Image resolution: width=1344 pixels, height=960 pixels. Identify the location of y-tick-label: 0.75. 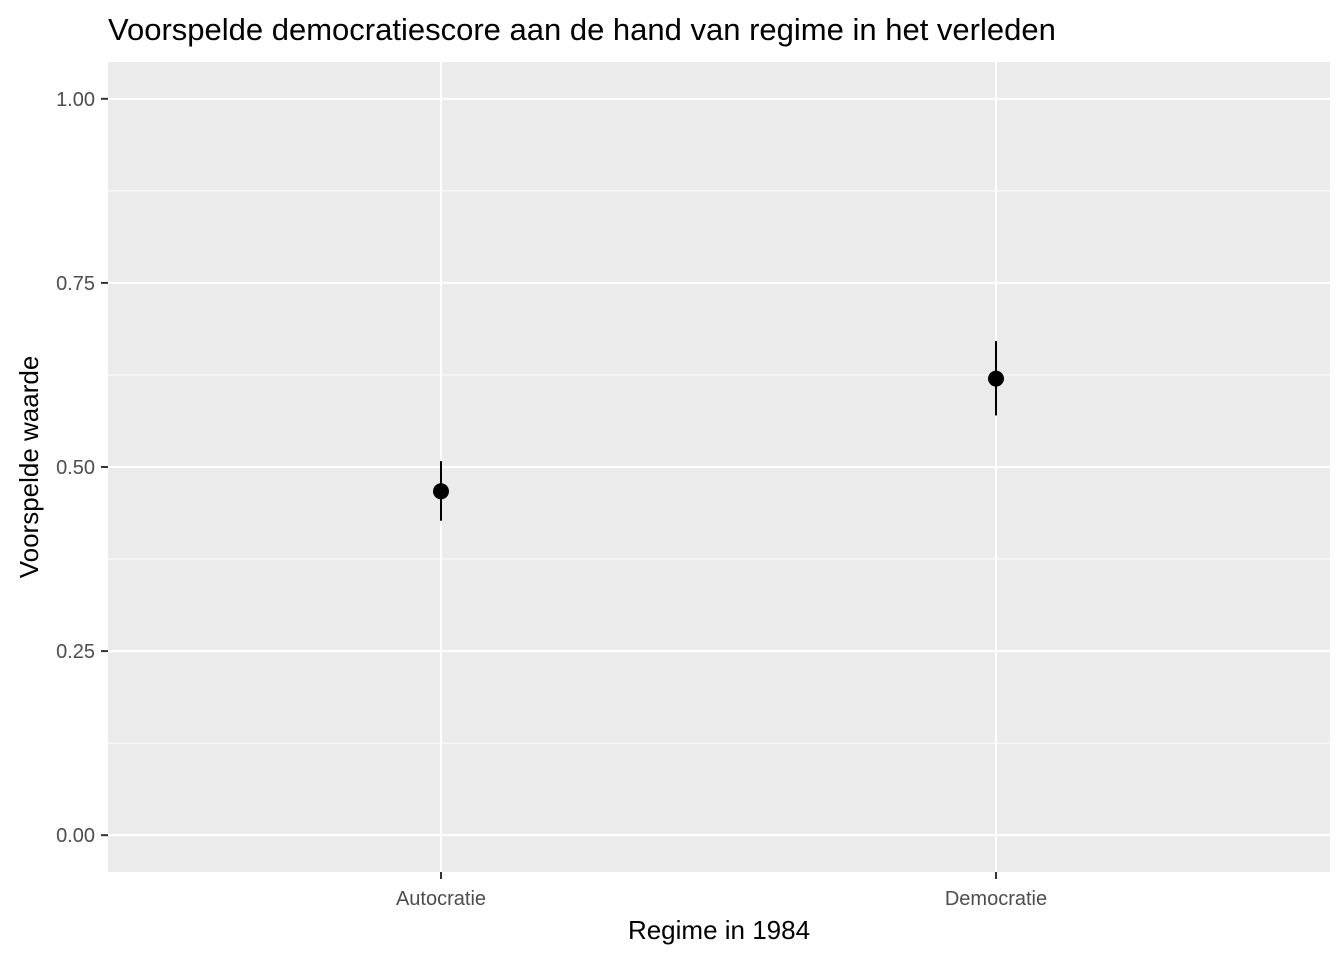
(75, 284).